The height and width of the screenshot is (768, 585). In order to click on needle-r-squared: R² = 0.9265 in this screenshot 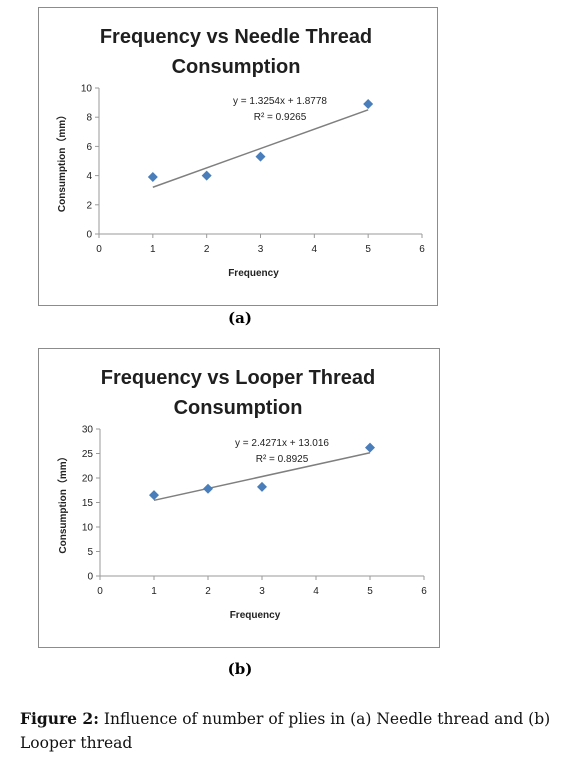, I will do `click(280, 117)`.